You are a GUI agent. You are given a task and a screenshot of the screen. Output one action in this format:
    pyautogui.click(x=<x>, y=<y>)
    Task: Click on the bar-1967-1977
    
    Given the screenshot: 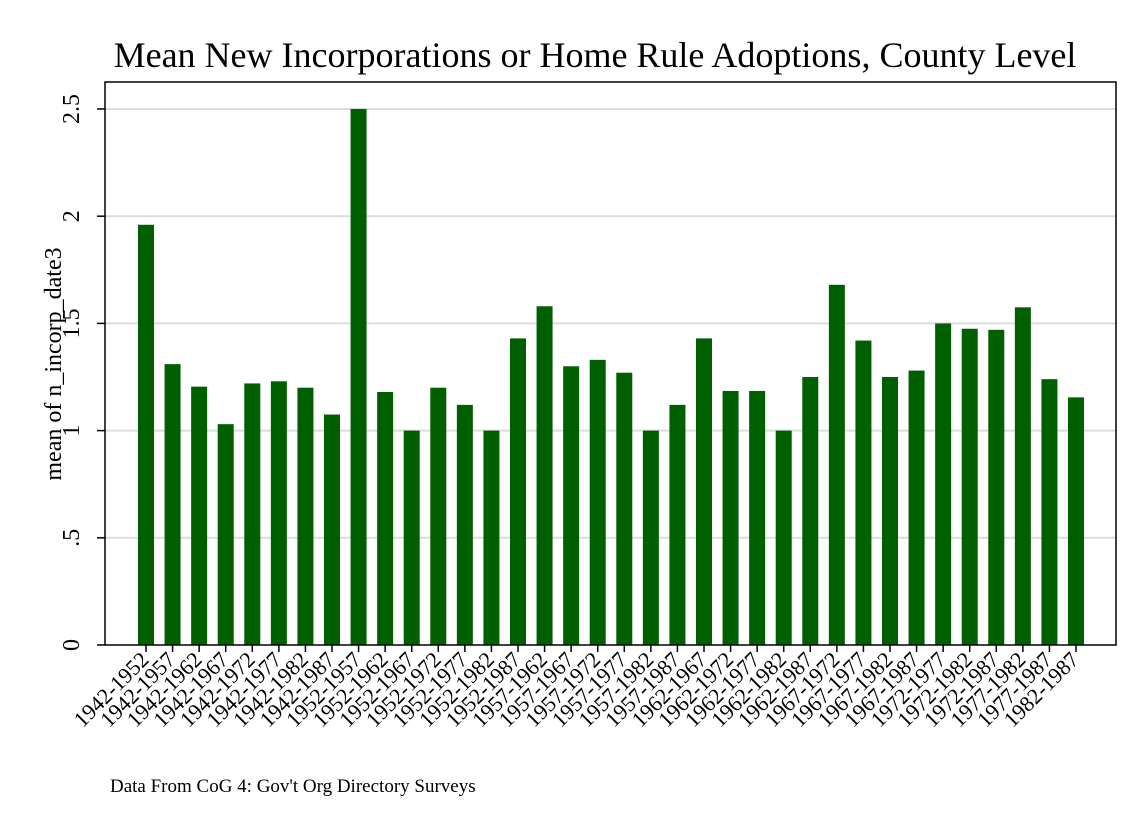 What is the action you would take?
    pyautogui.click(x=863, y=492)
    